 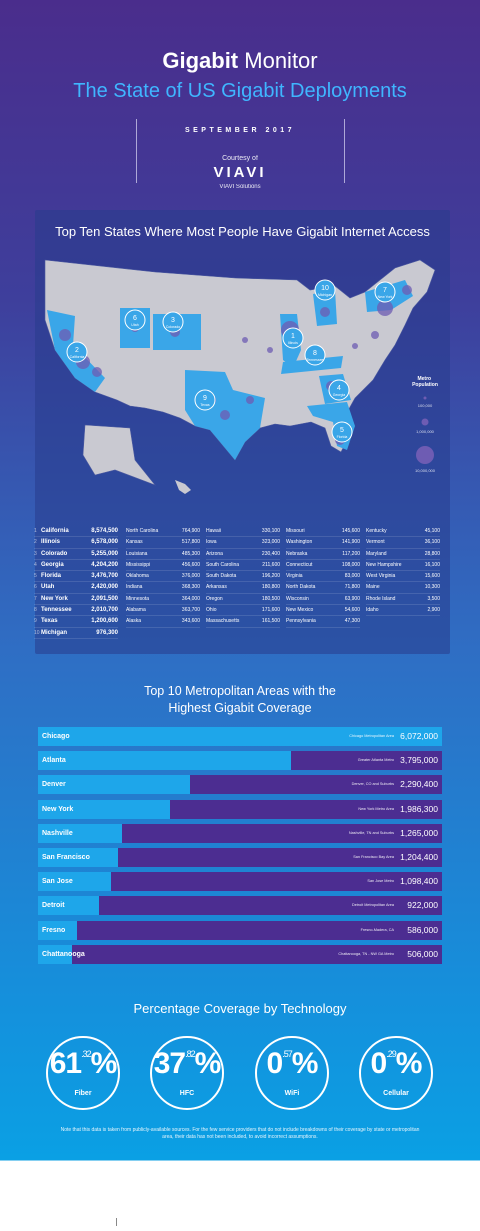 I want to click on marker-label: 7, so click(x=385, y=290).